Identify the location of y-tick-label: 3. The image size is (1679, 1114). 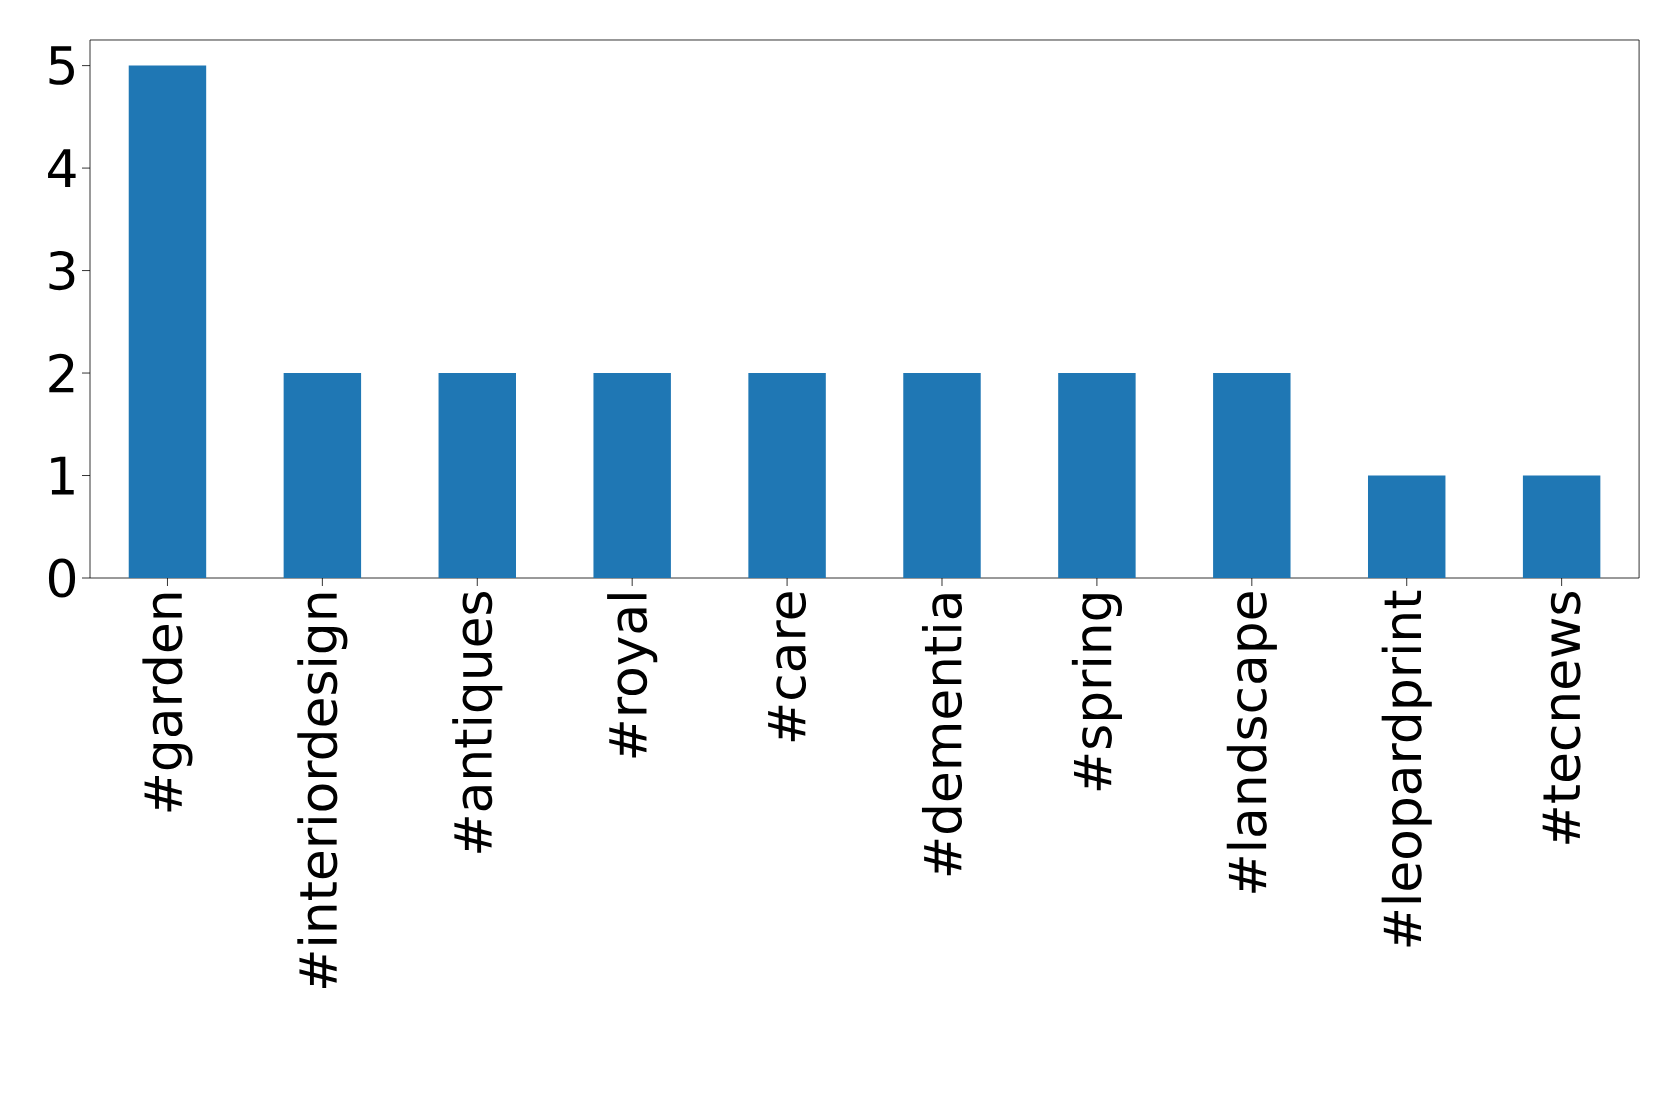
(62, 270).